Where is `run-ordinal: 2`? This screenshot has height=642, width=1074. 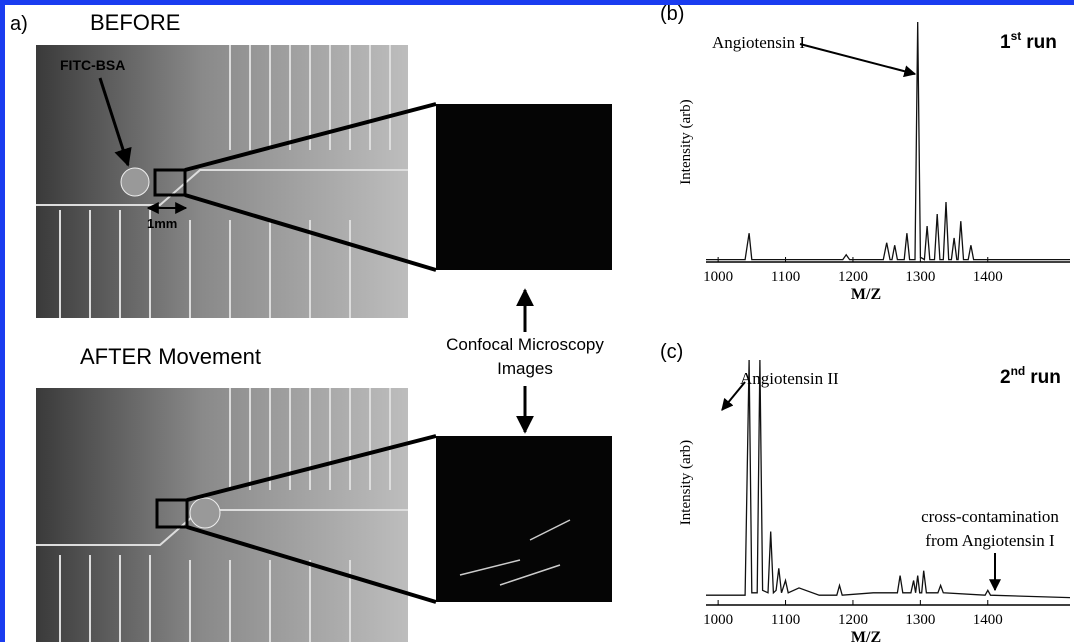
run-ordinal: 2 is located at coordinates (1005, 377).